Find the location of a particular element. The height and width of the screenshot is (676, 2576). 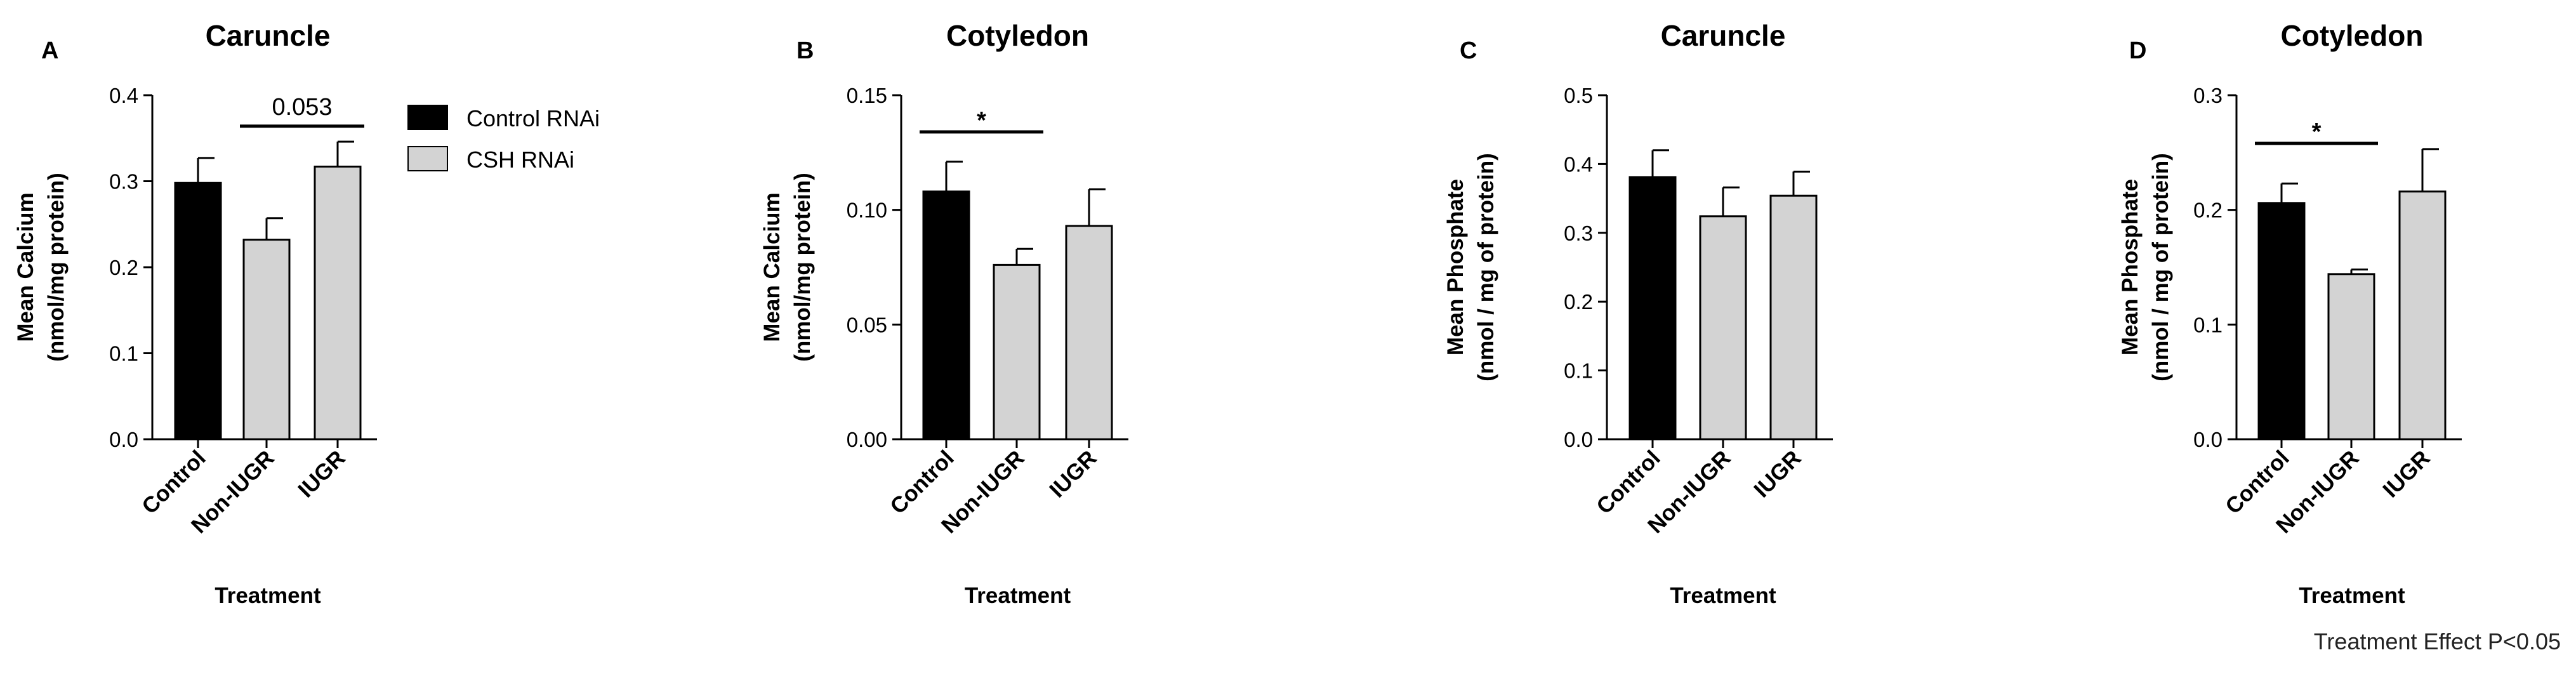

x-tick-label-b-iugr: IUGR is located at coordinates (1073, 474).